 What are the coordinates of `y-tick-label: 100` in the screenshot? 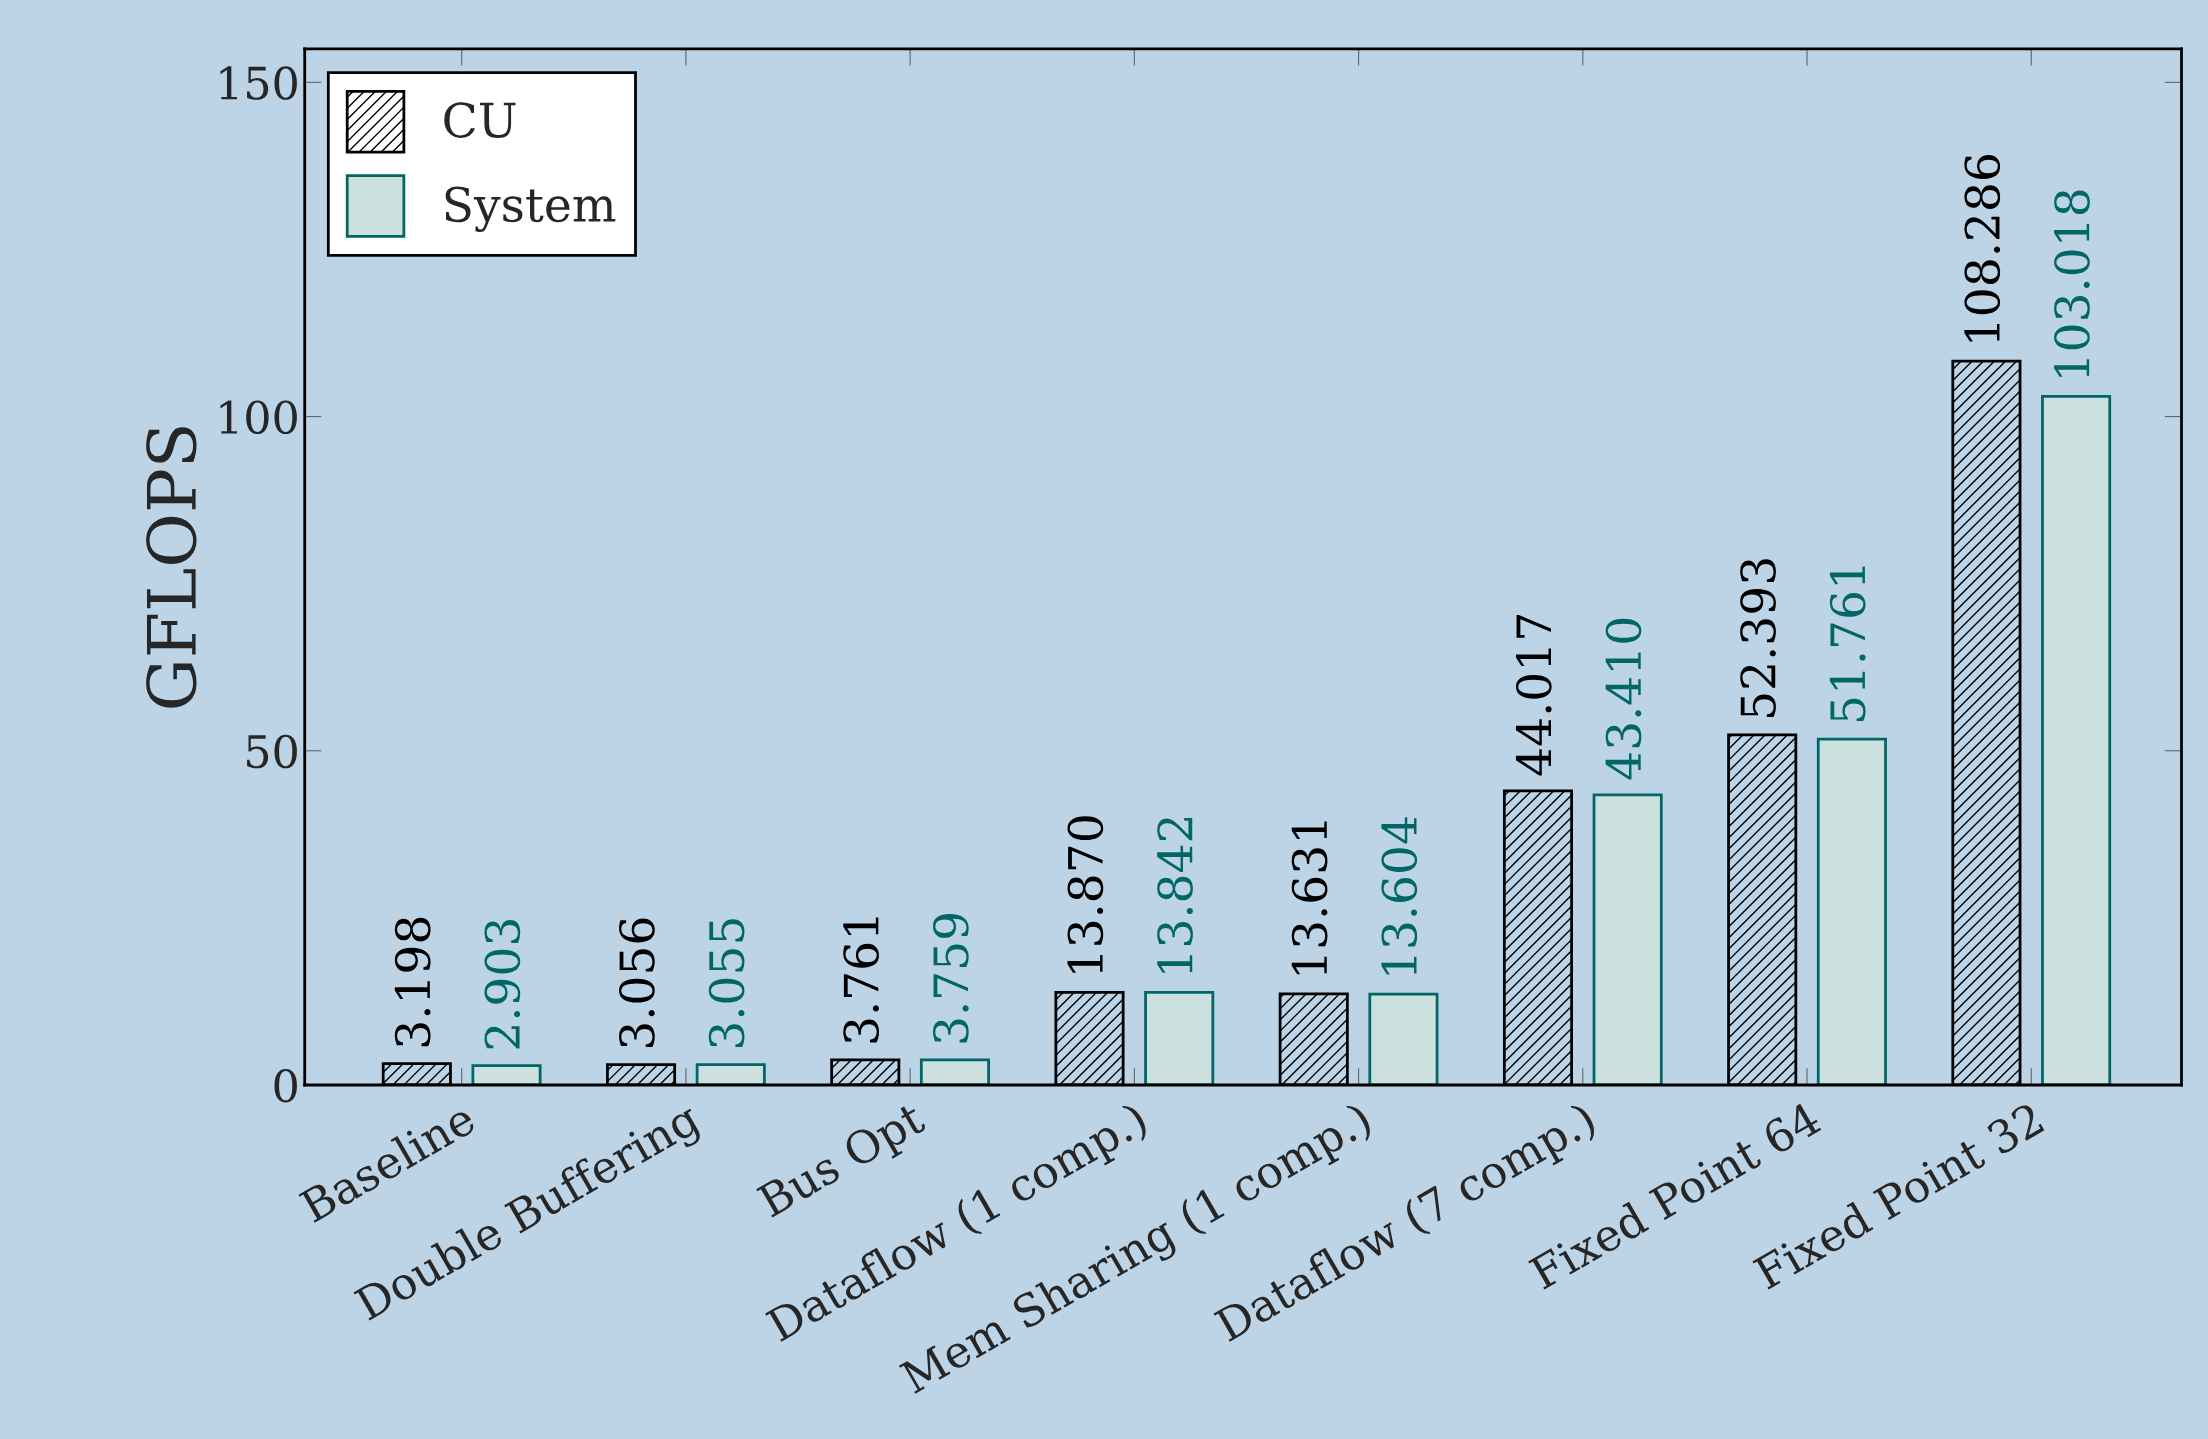 It's located at (258, 417).